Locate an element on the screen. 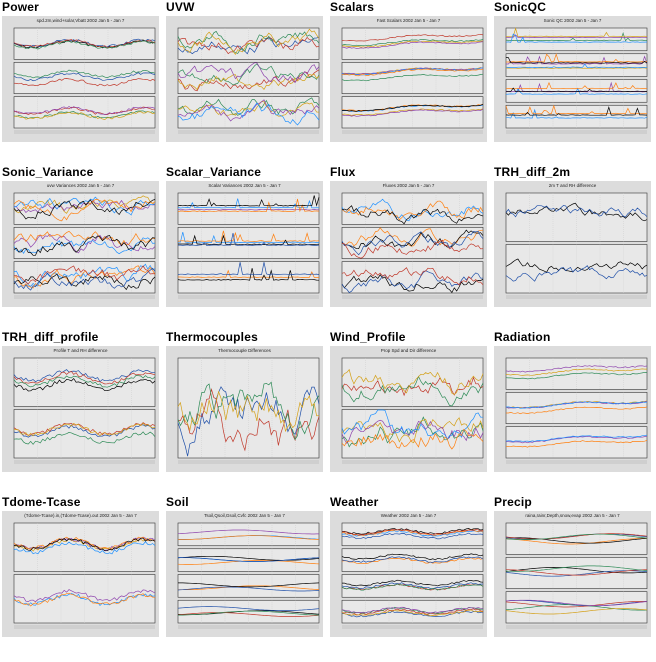  plot-image: Thermocouple Differences is located at coordinates (244, 409).